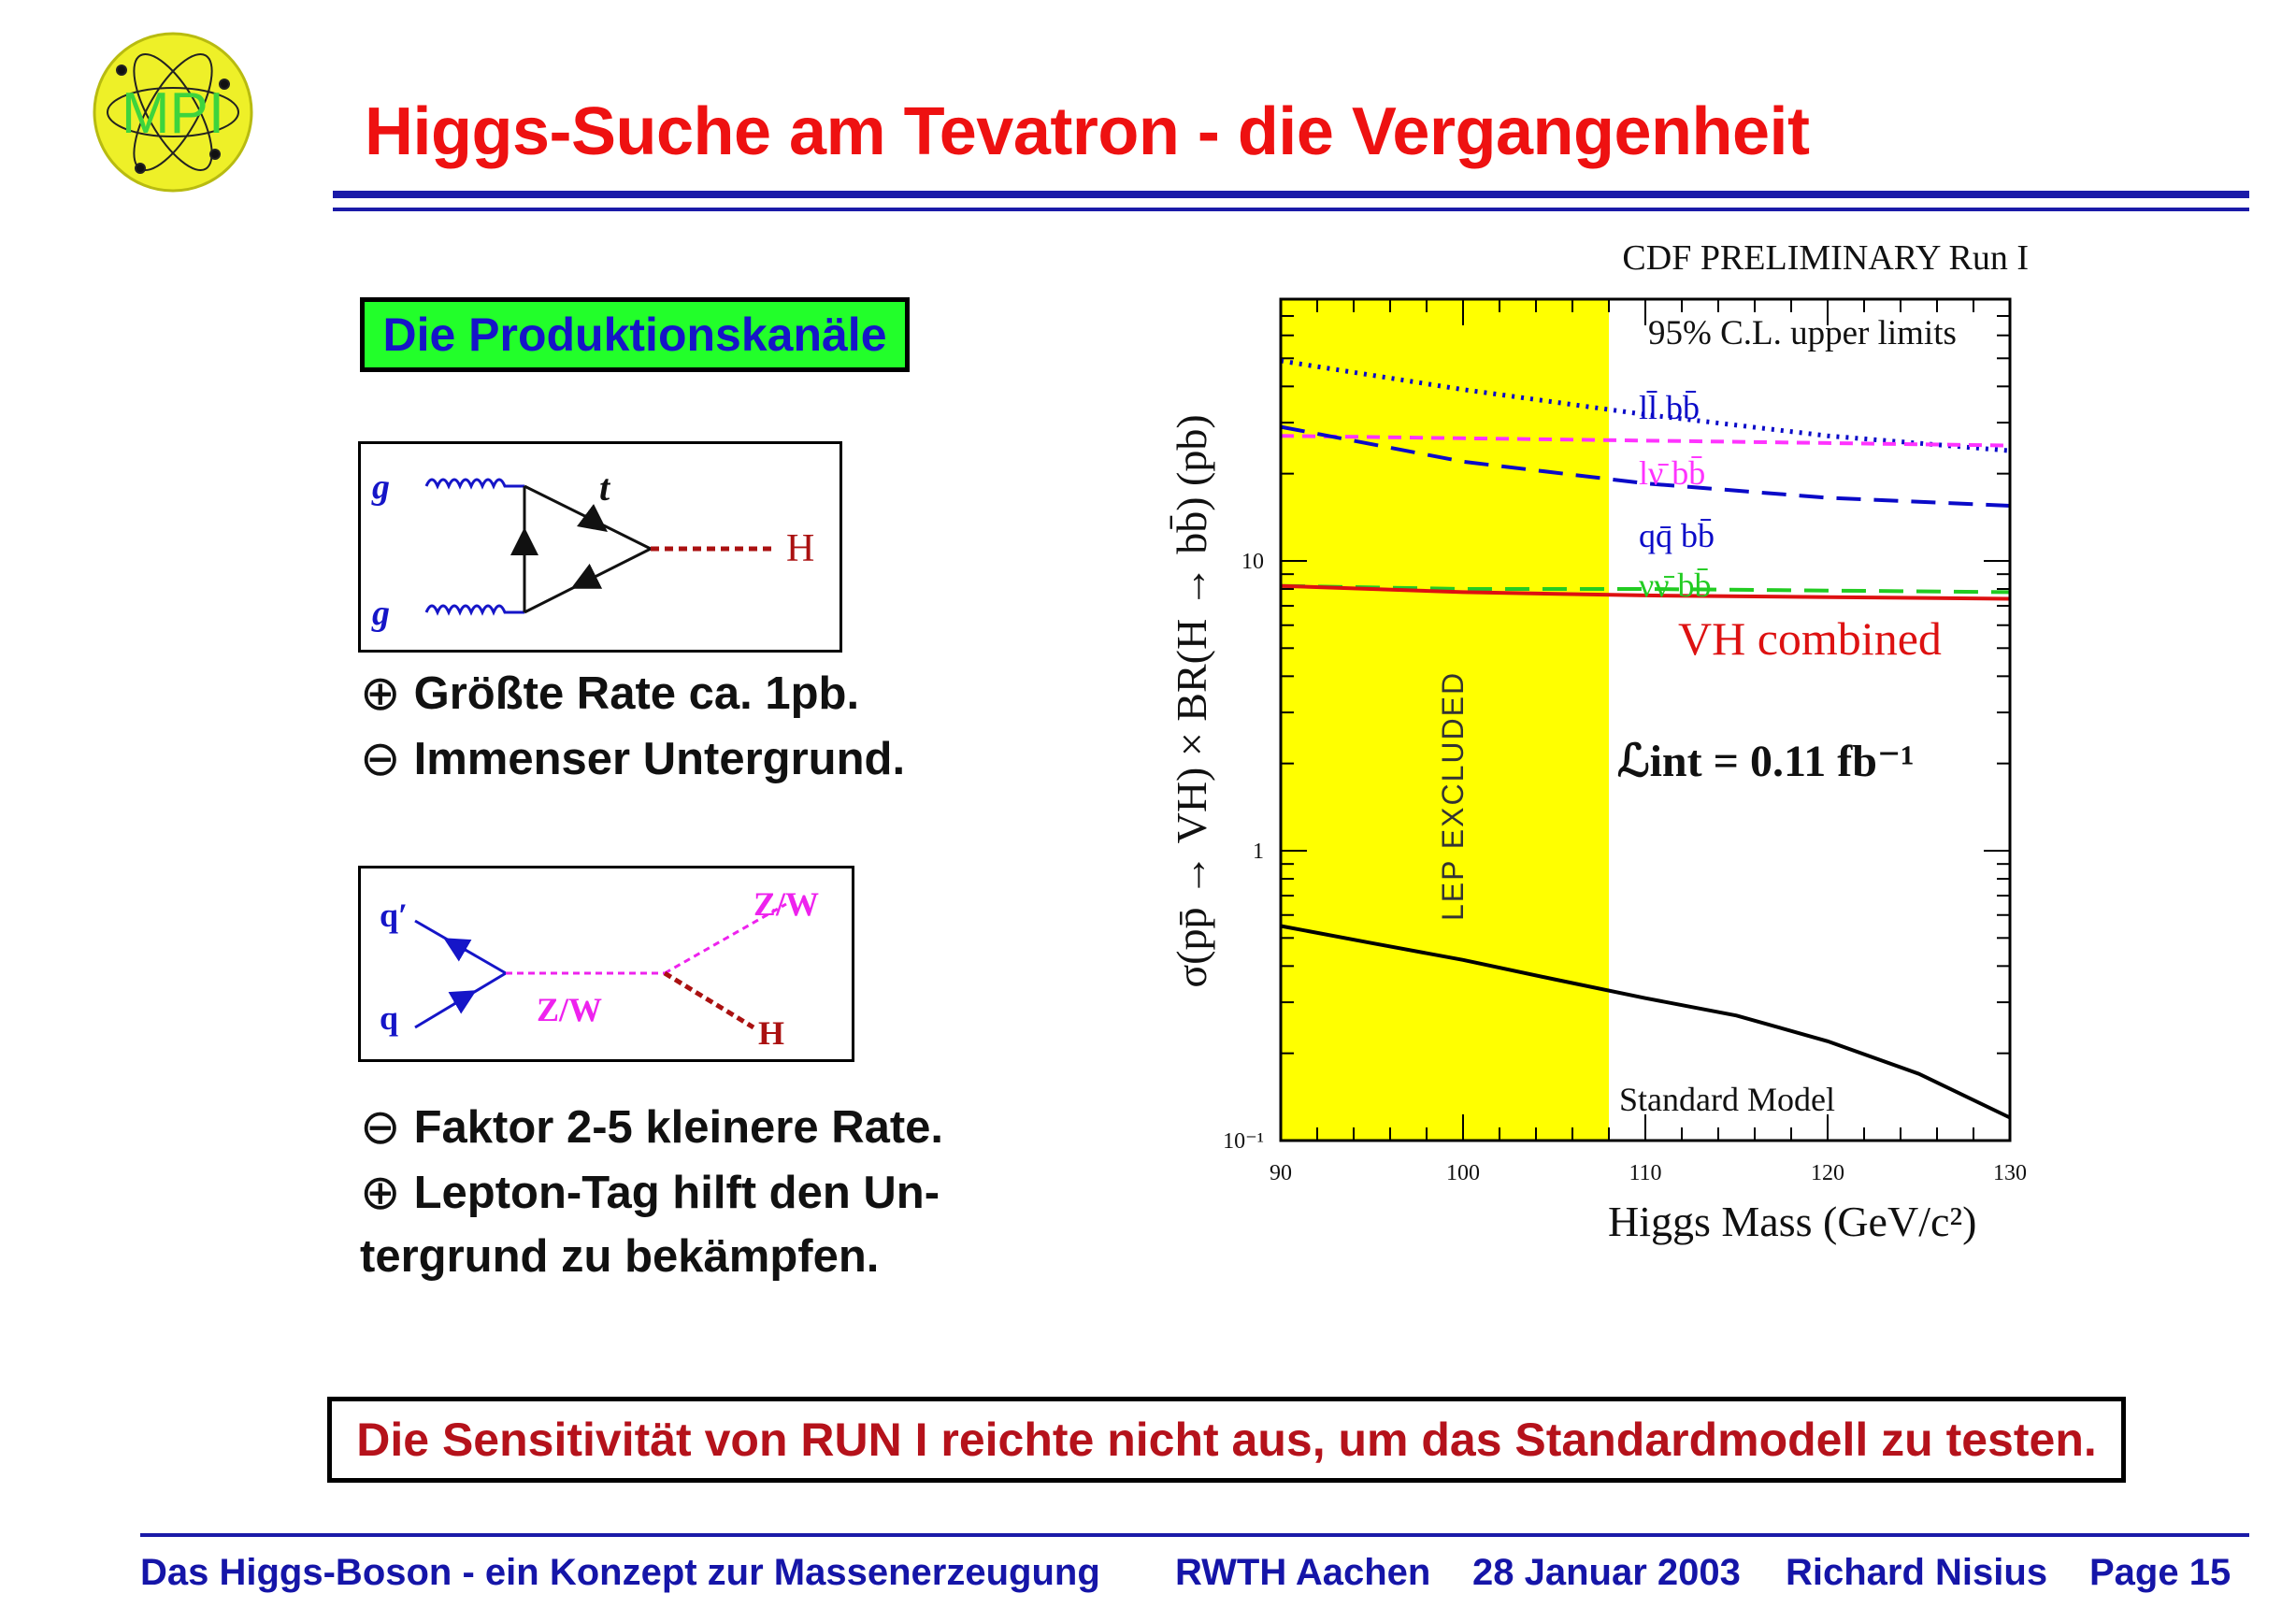 The height and width of the screenshot is (1622, 2296). Describe the element at coordinates (1191, 700) in the screenshot. I see `y-axis-label: σ(pp̄ → VH) × BR(H → bb̄) (pb)` at that location.